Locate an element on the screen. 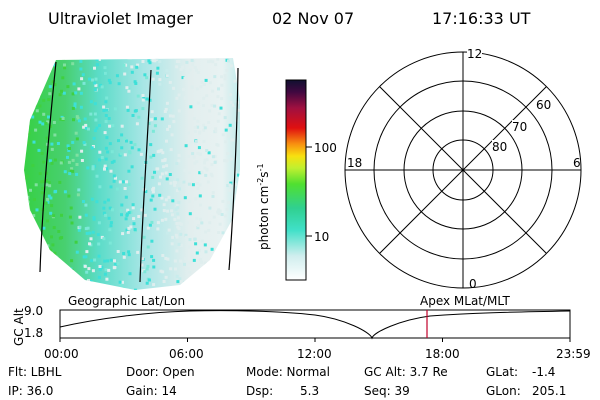  xtick-0000: 00:00 is located at coordinates (61, 354).